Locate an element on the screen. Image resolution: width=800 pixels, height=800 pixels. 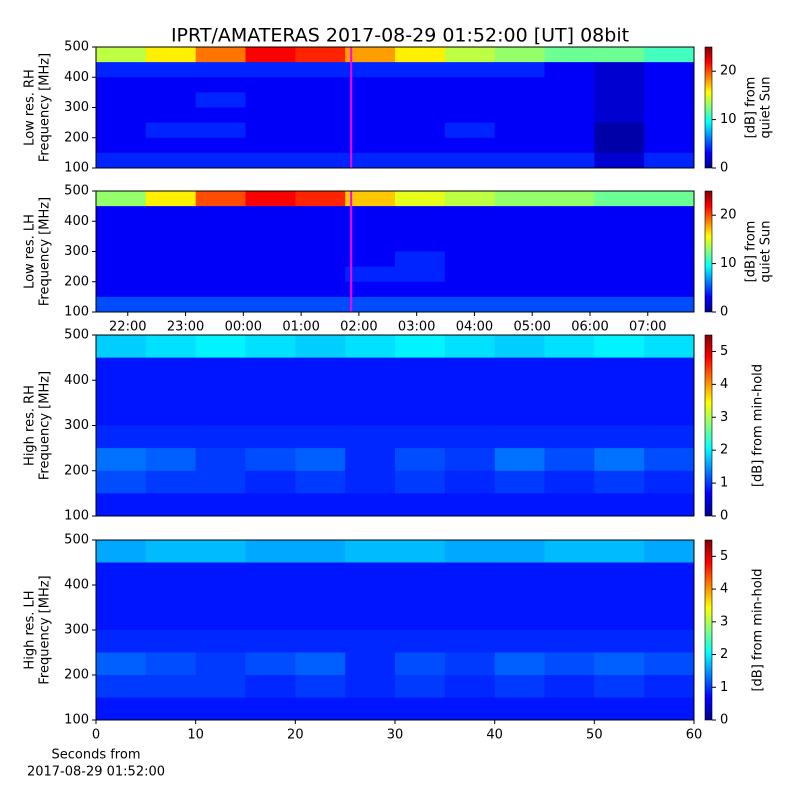
y-axis-label: Frequency [MHz] is located at coordinates (45, 251).